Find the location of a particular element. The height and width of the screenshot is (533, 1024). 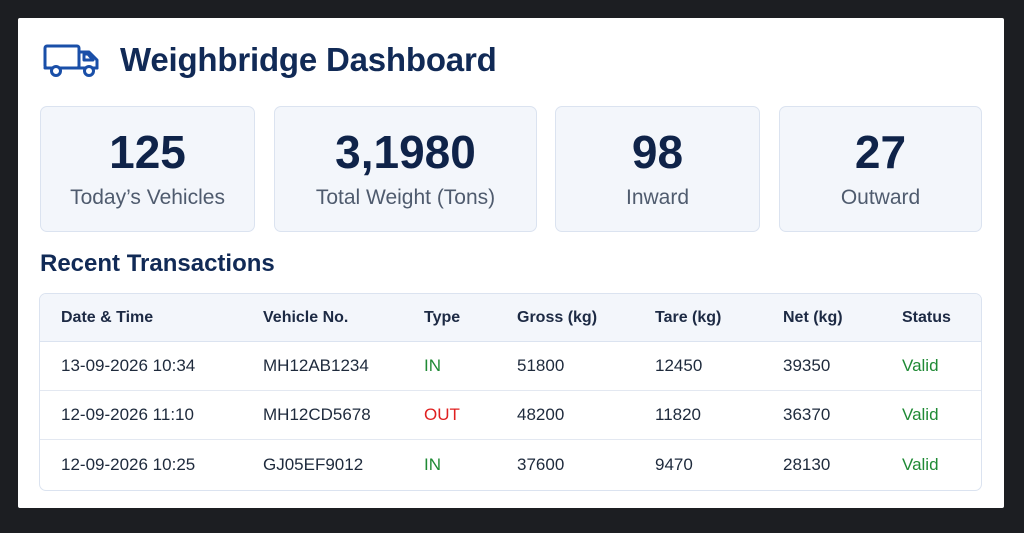

column-header-type: Type is located at coordinates (442, 317).